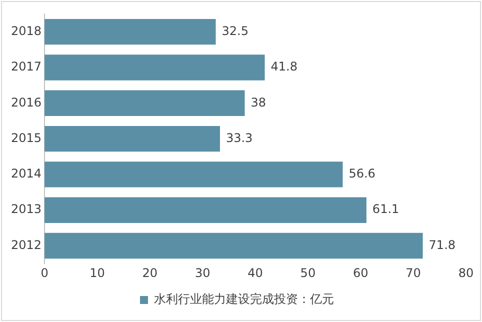  What do you see at coordinates (284, 67) in the screenshot?
I see `data-label: 41.8` at bounding box center [284, 67].